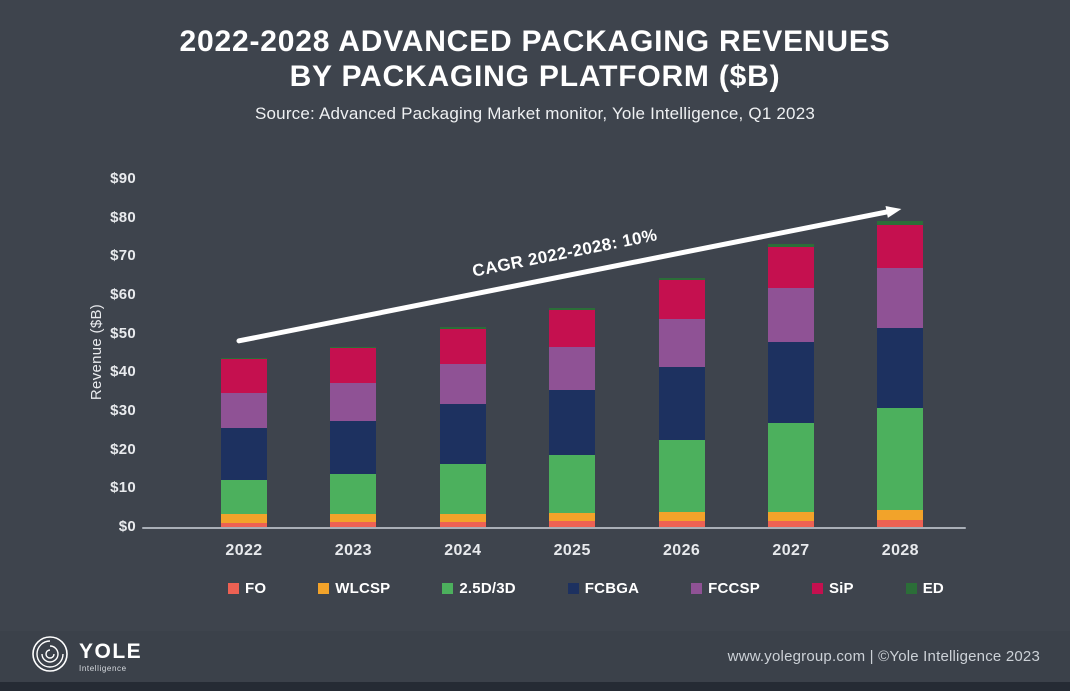 This screenshot has height=691, width=1070. I want to click on y-tick-label: $50, so click(123, 333).